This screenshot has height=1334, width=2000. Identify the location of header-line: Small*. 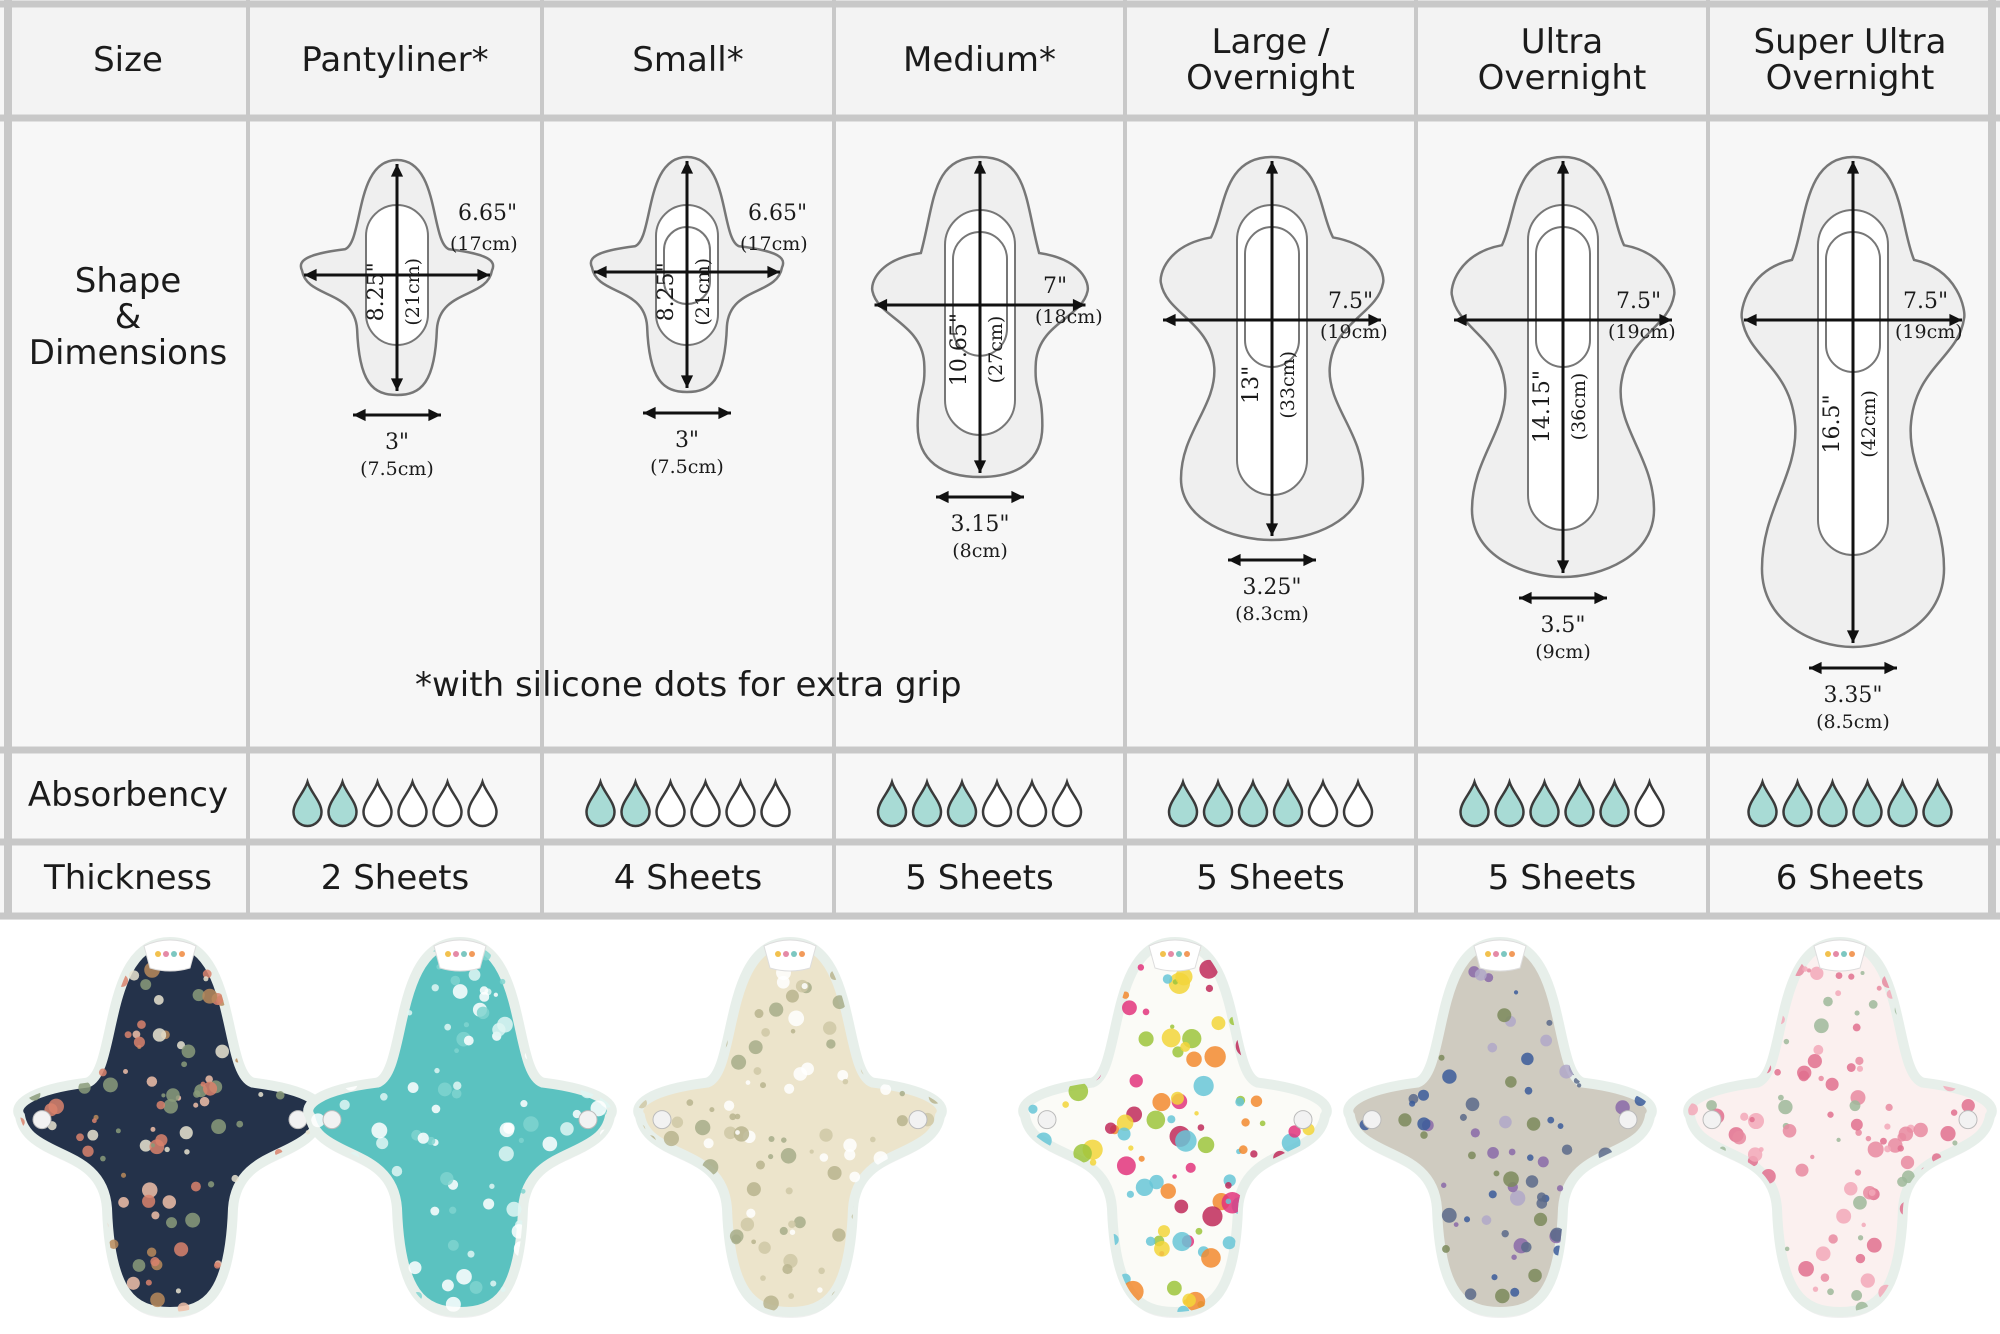
(688, 60).